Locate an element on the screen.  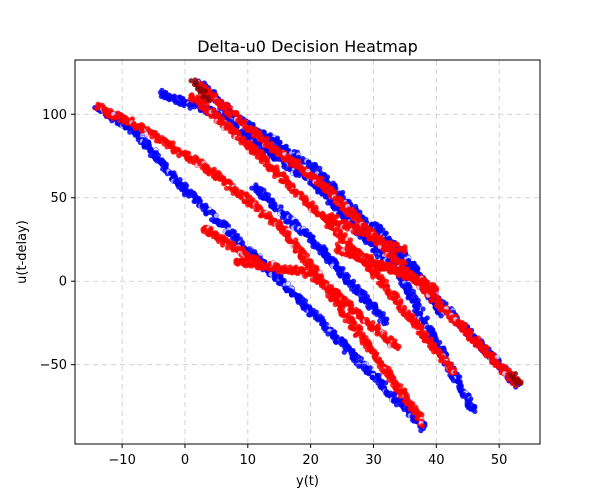
x-tick-label: 30 is located at coordinates (373, 460).